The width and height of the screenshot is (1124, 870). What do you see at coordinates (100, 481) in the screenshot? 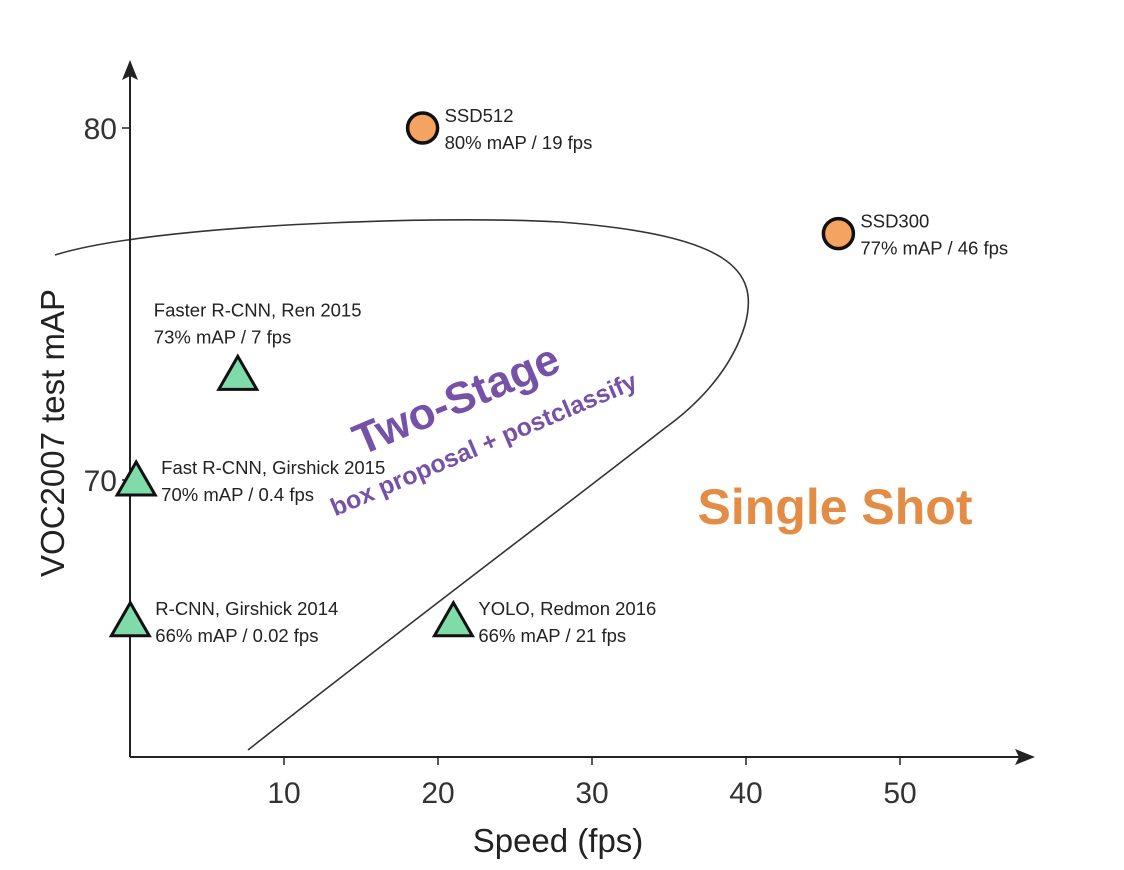
I see `y-tick-label: 70` at bounding box center [100, 481].